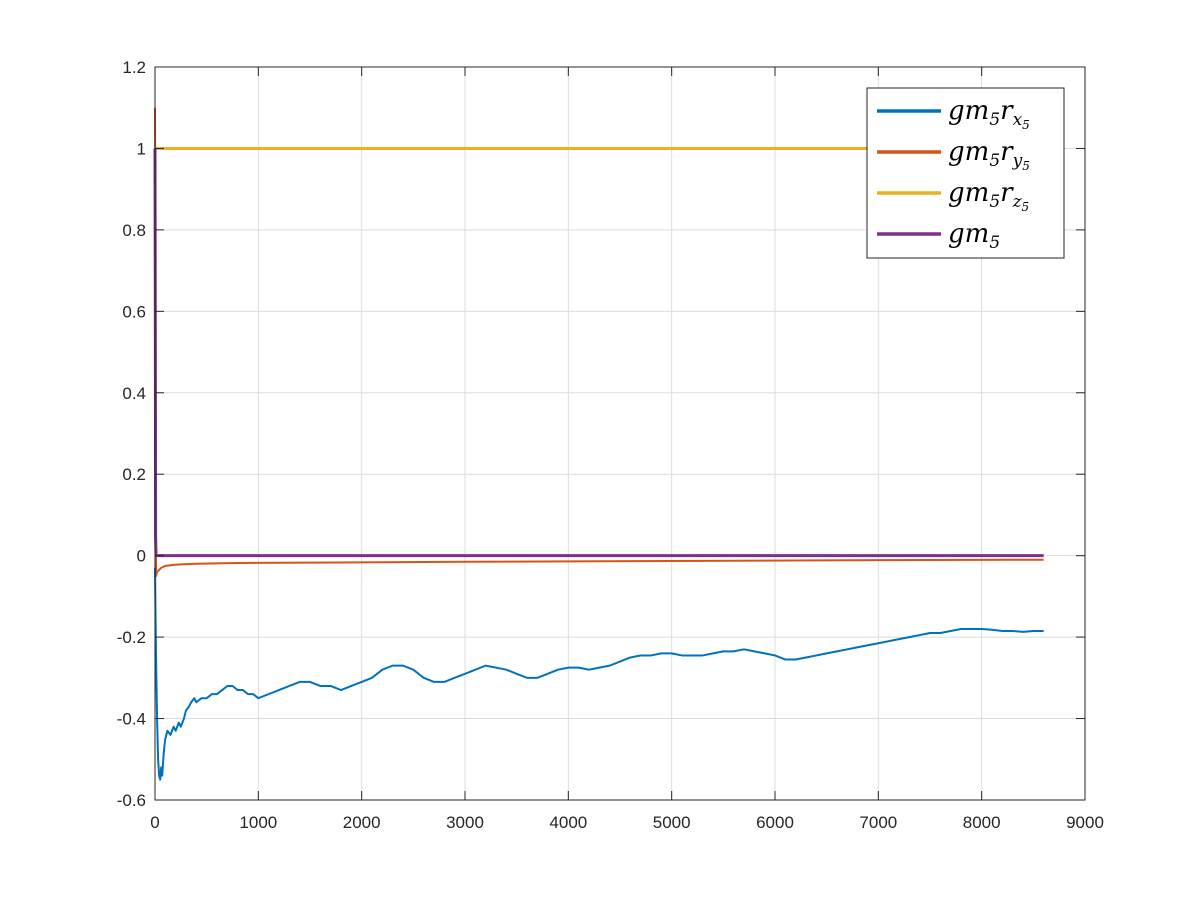 Image resolution: width=1200 pixels, height=900 pixels. I want to click on legend-label-gm5rz5: gm5rz5, so click(988, 196).